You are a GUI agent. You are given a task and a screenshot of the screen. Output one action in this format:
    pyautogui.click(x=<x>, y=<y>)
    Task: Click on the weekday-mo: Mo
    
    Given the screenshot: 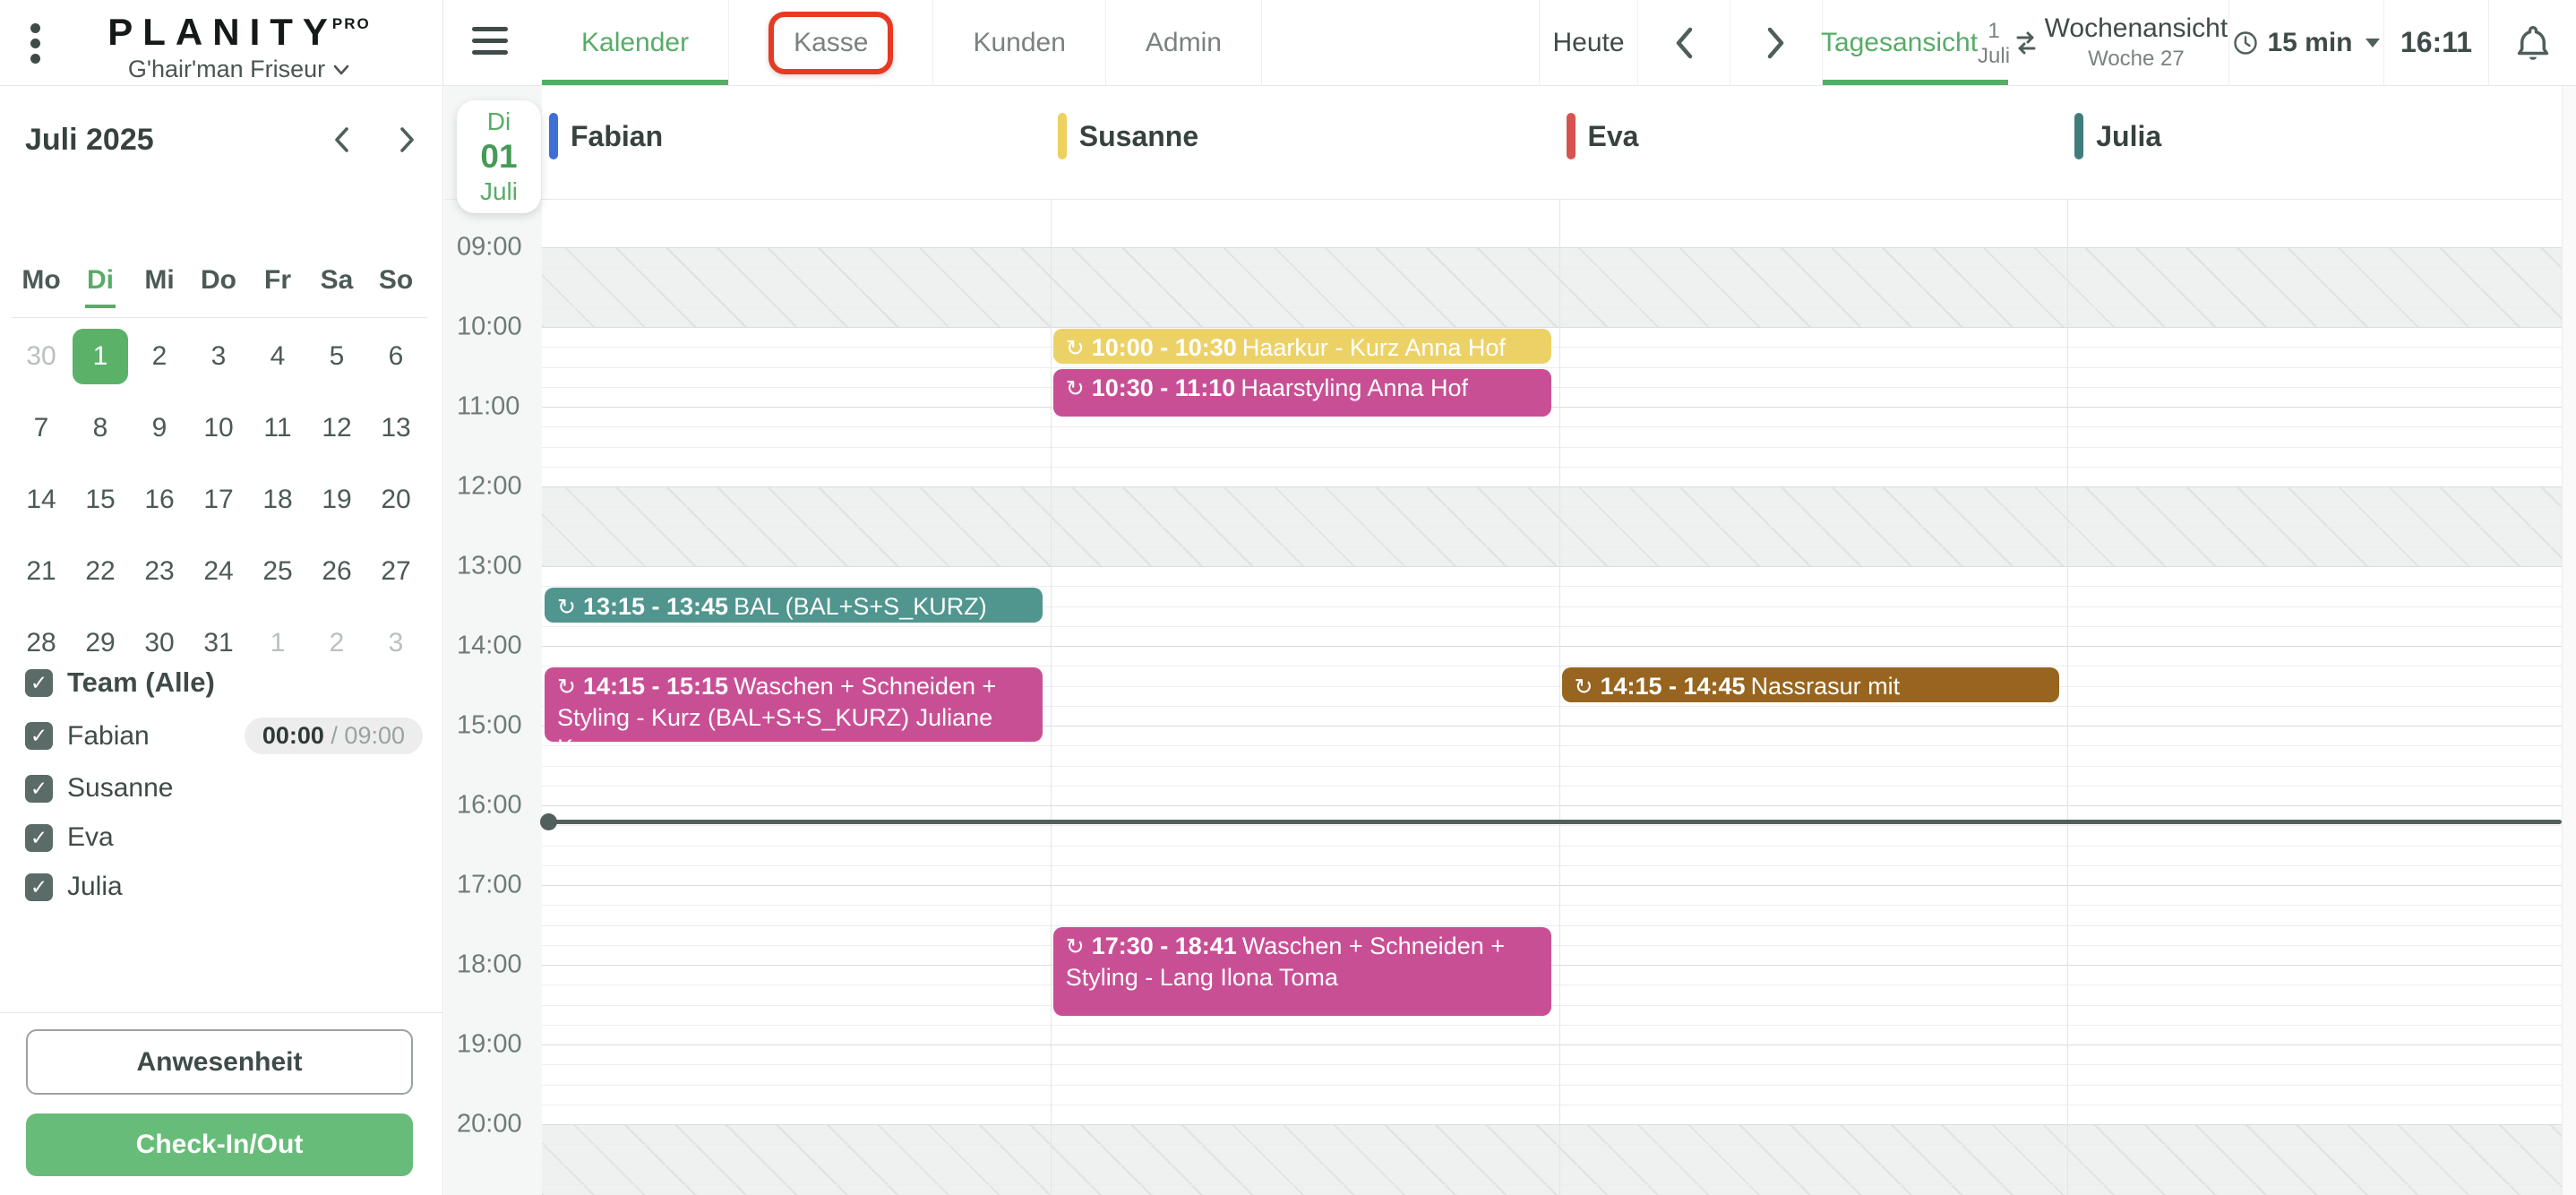 What is the action you would take?
    pyautogui.click(x=41, y=280)
    